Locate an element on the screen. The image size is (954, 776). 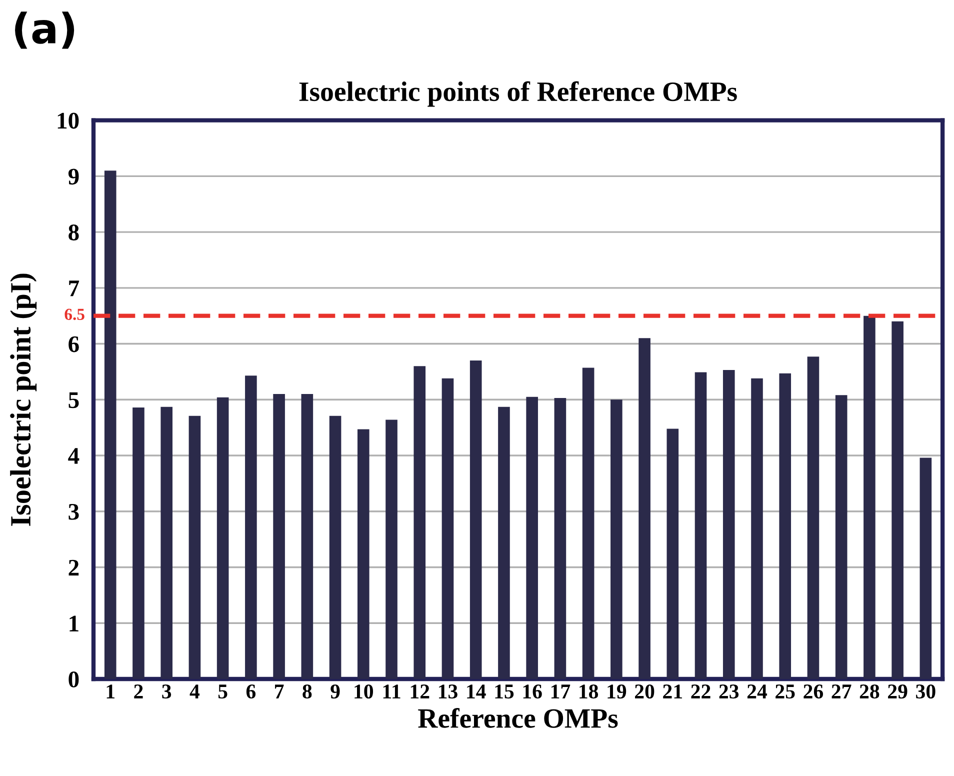
x-tick-label: 11 is located at coordinates (391, 691).